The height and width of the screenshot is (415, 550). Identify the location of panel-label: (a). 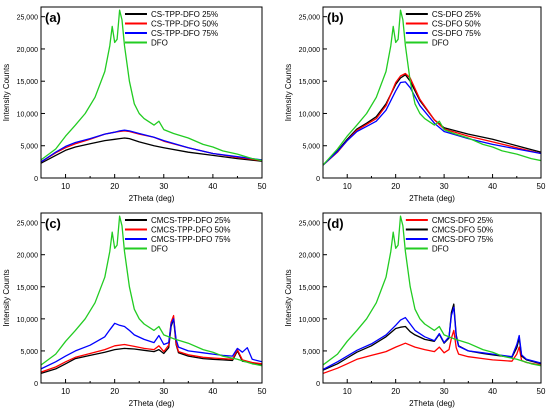
(53, 17).